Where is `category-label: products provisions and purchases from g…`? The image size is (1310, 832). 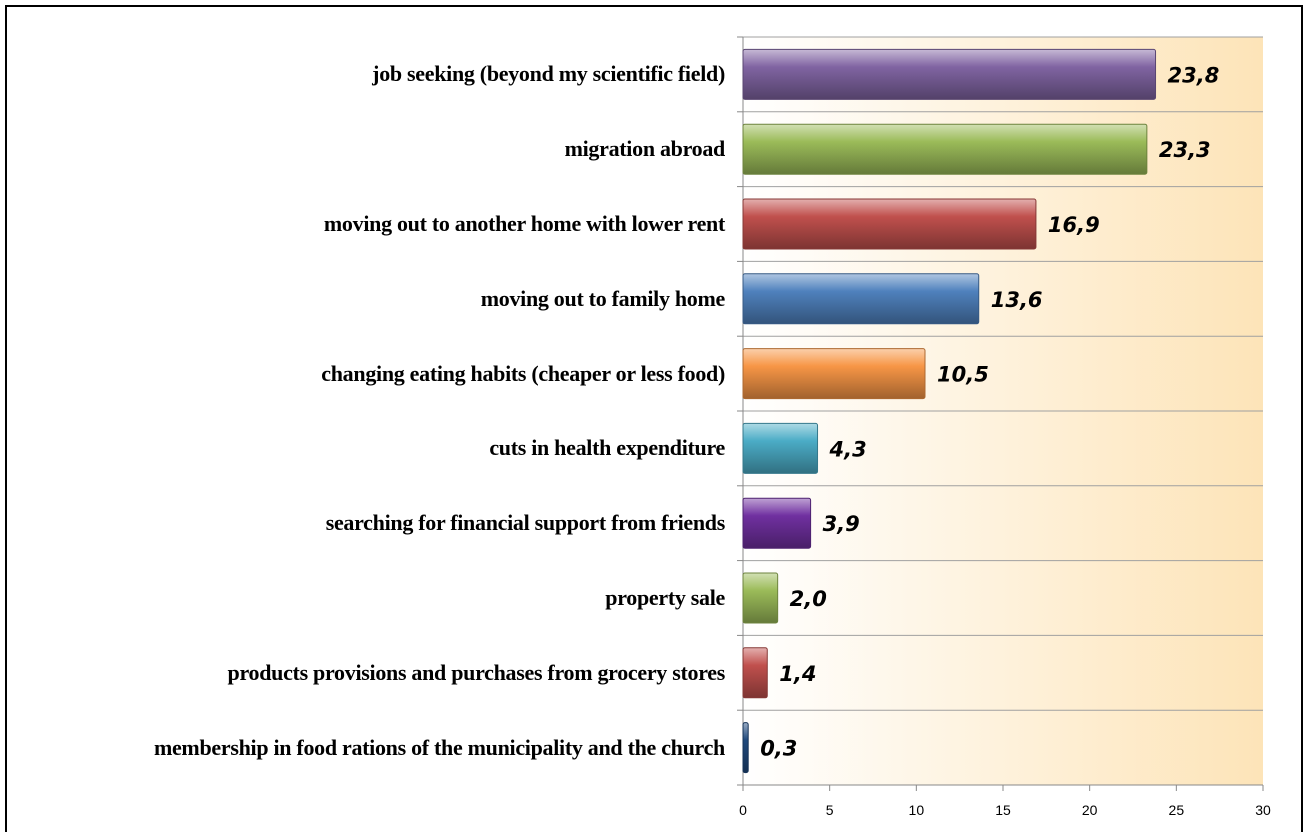 category-label: products provisions and purchases from g… is located at coordinates (433, 672).